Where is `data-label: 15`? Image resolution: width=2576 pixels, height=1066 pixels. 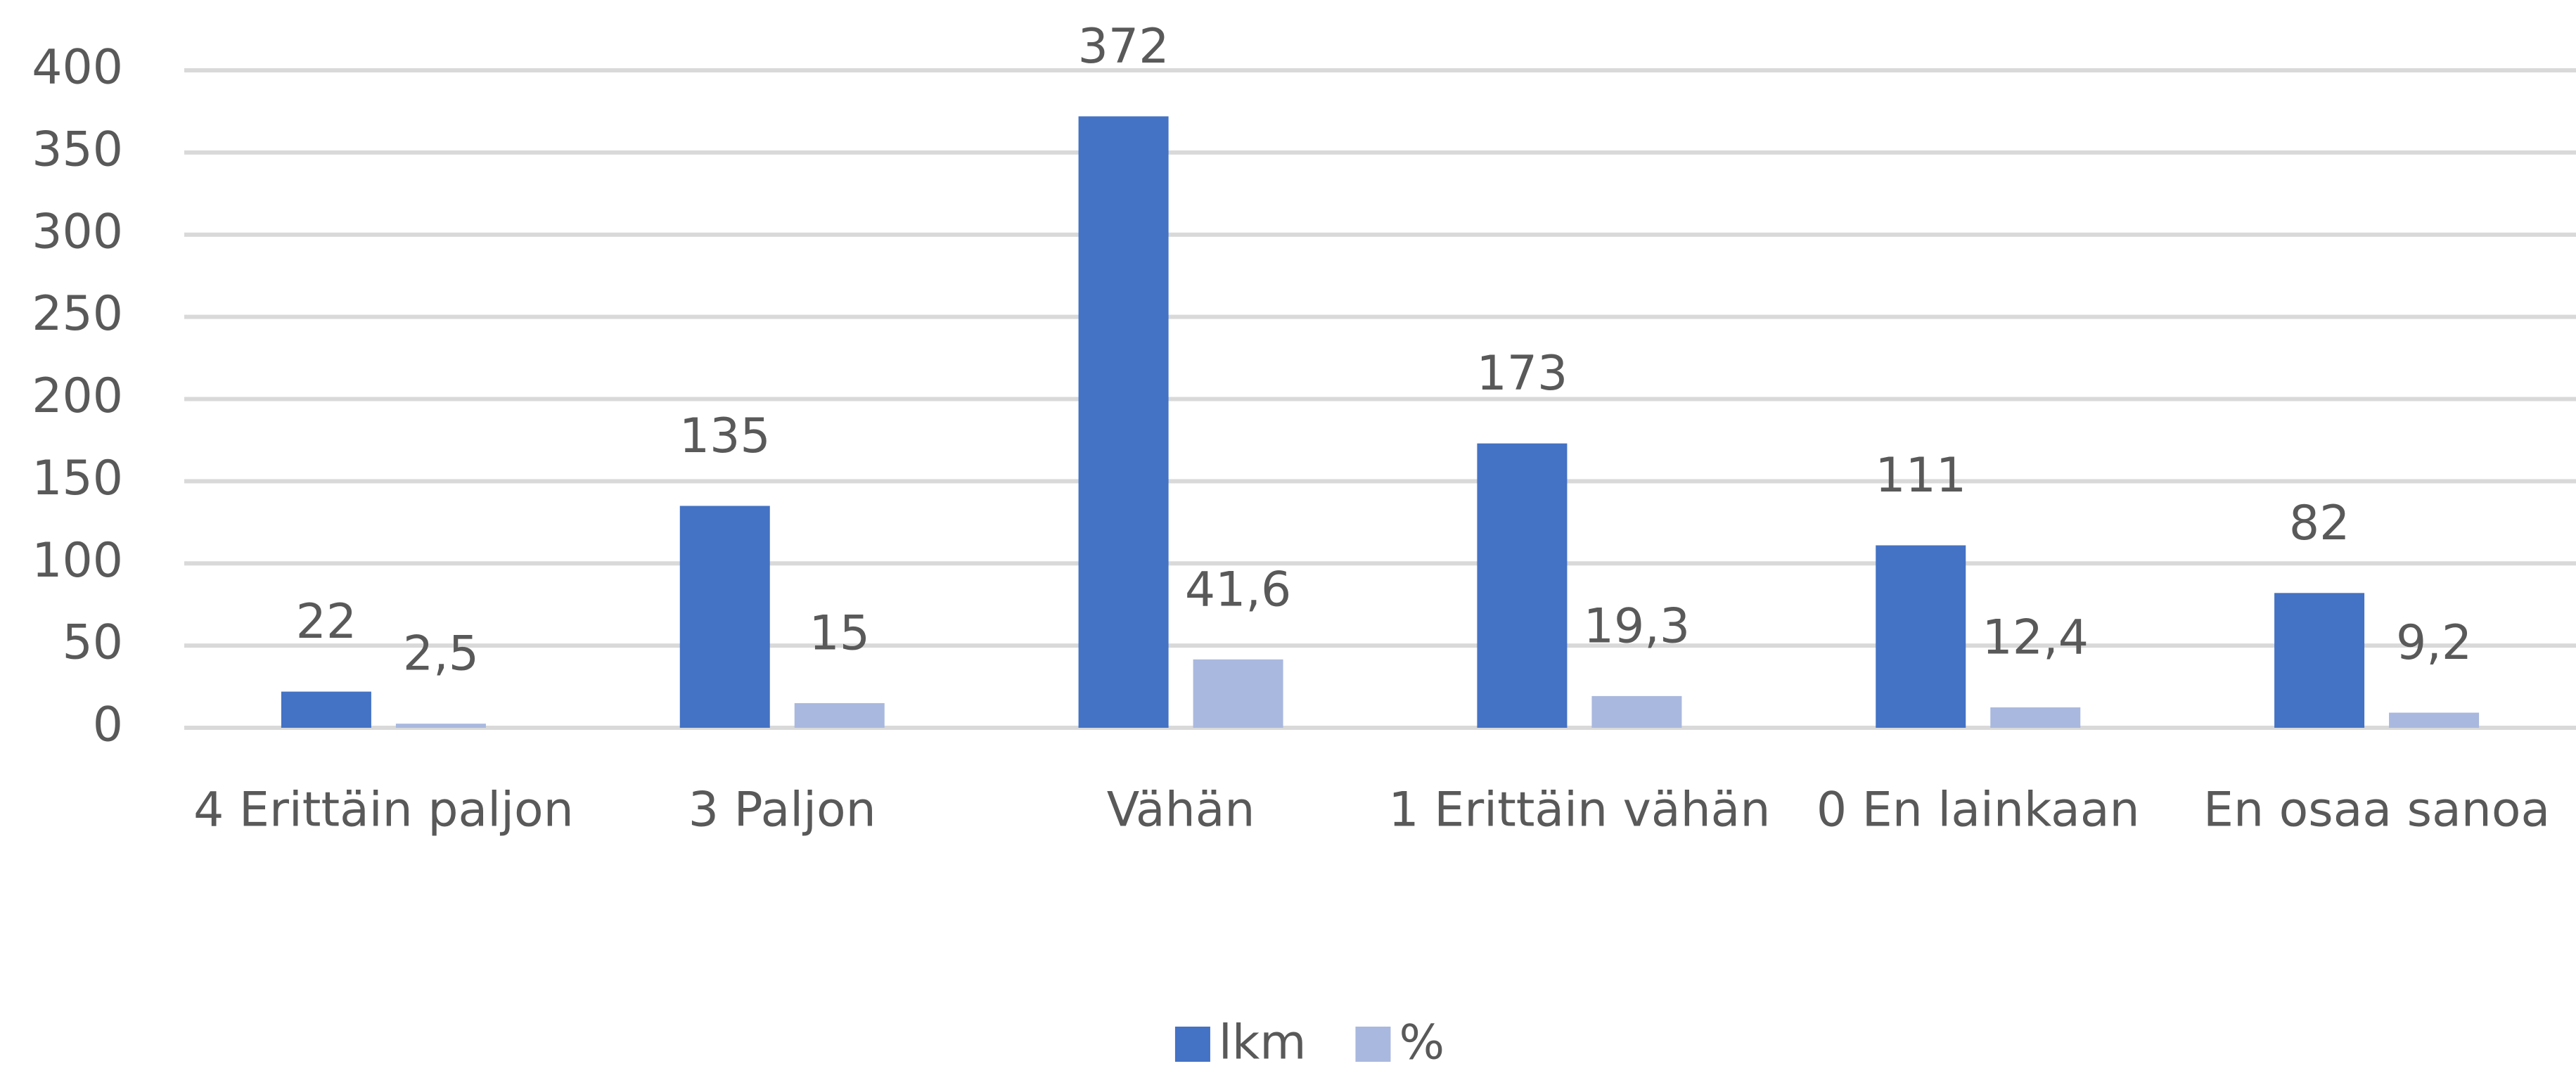
data-label: 15 is located at coordinates (839, 633).